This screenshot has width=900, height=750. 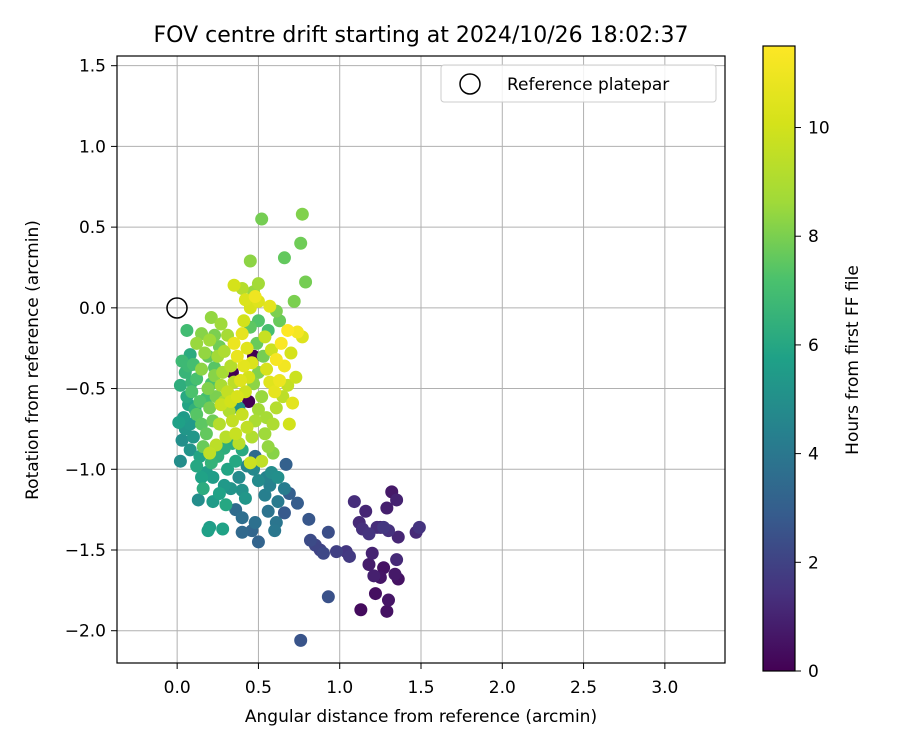 What do you see at coordinates (85, 632) in the screenshot?
I see `y-tick-label: −2.0` at bounding box center [85, 632].